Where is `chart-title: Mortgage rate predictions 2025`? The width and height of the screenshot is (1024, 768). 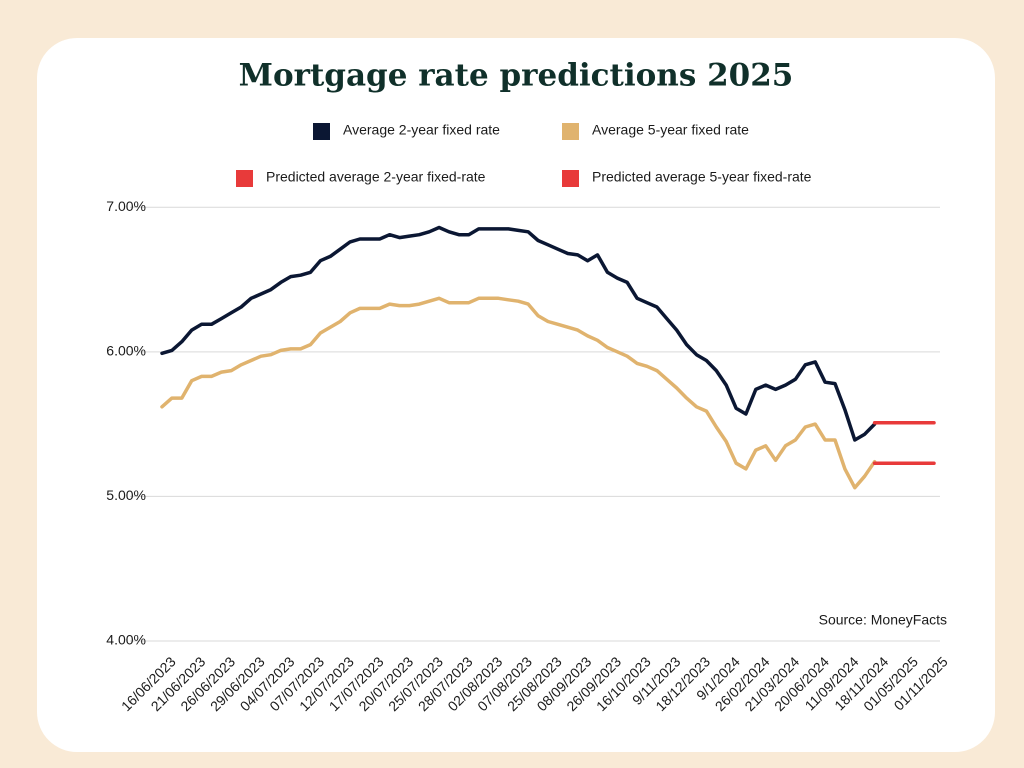
chart-title: Mortgage rate predictions 2025 is located at coordinates (516, 76).